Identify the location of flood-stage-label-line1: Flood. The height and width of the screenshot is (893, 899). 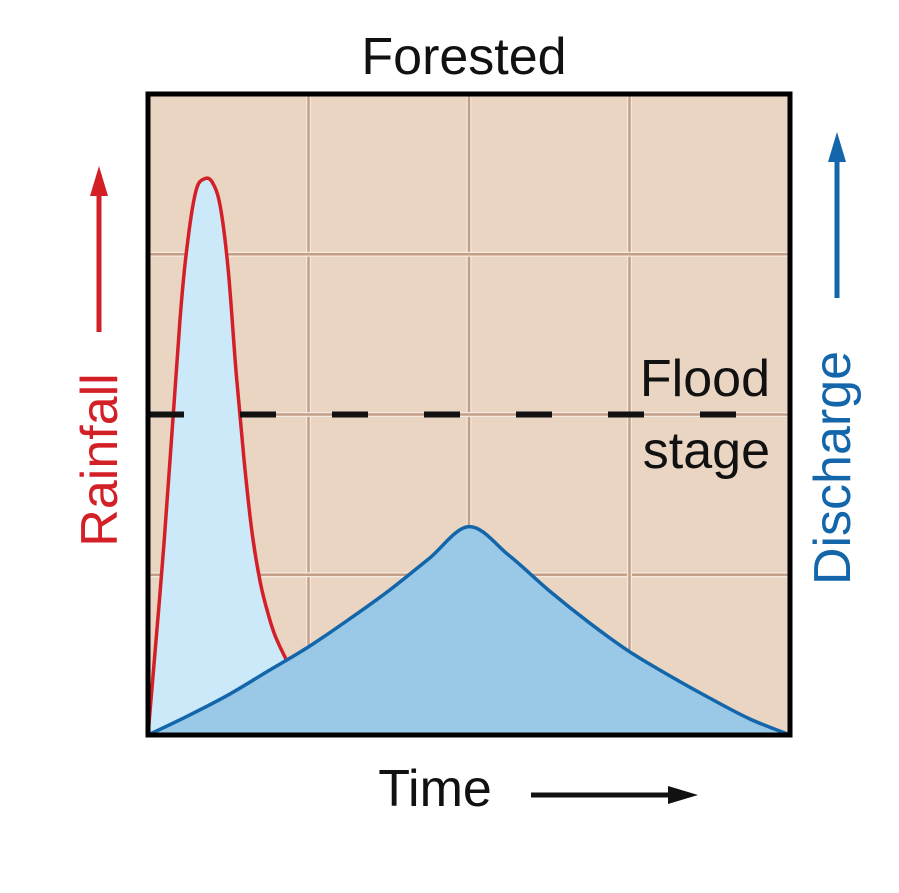
(705, 379).